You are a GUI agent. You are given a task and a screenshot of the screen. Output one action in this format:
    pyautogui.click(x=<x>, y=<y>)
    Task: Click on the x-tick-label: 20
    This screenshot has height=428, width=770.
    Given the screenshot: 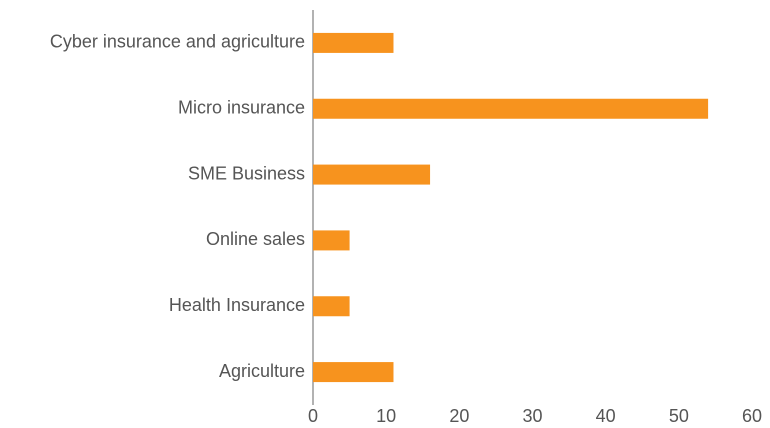 What is the action you would take?
    pyautogui.click(x=459, y=416)
    